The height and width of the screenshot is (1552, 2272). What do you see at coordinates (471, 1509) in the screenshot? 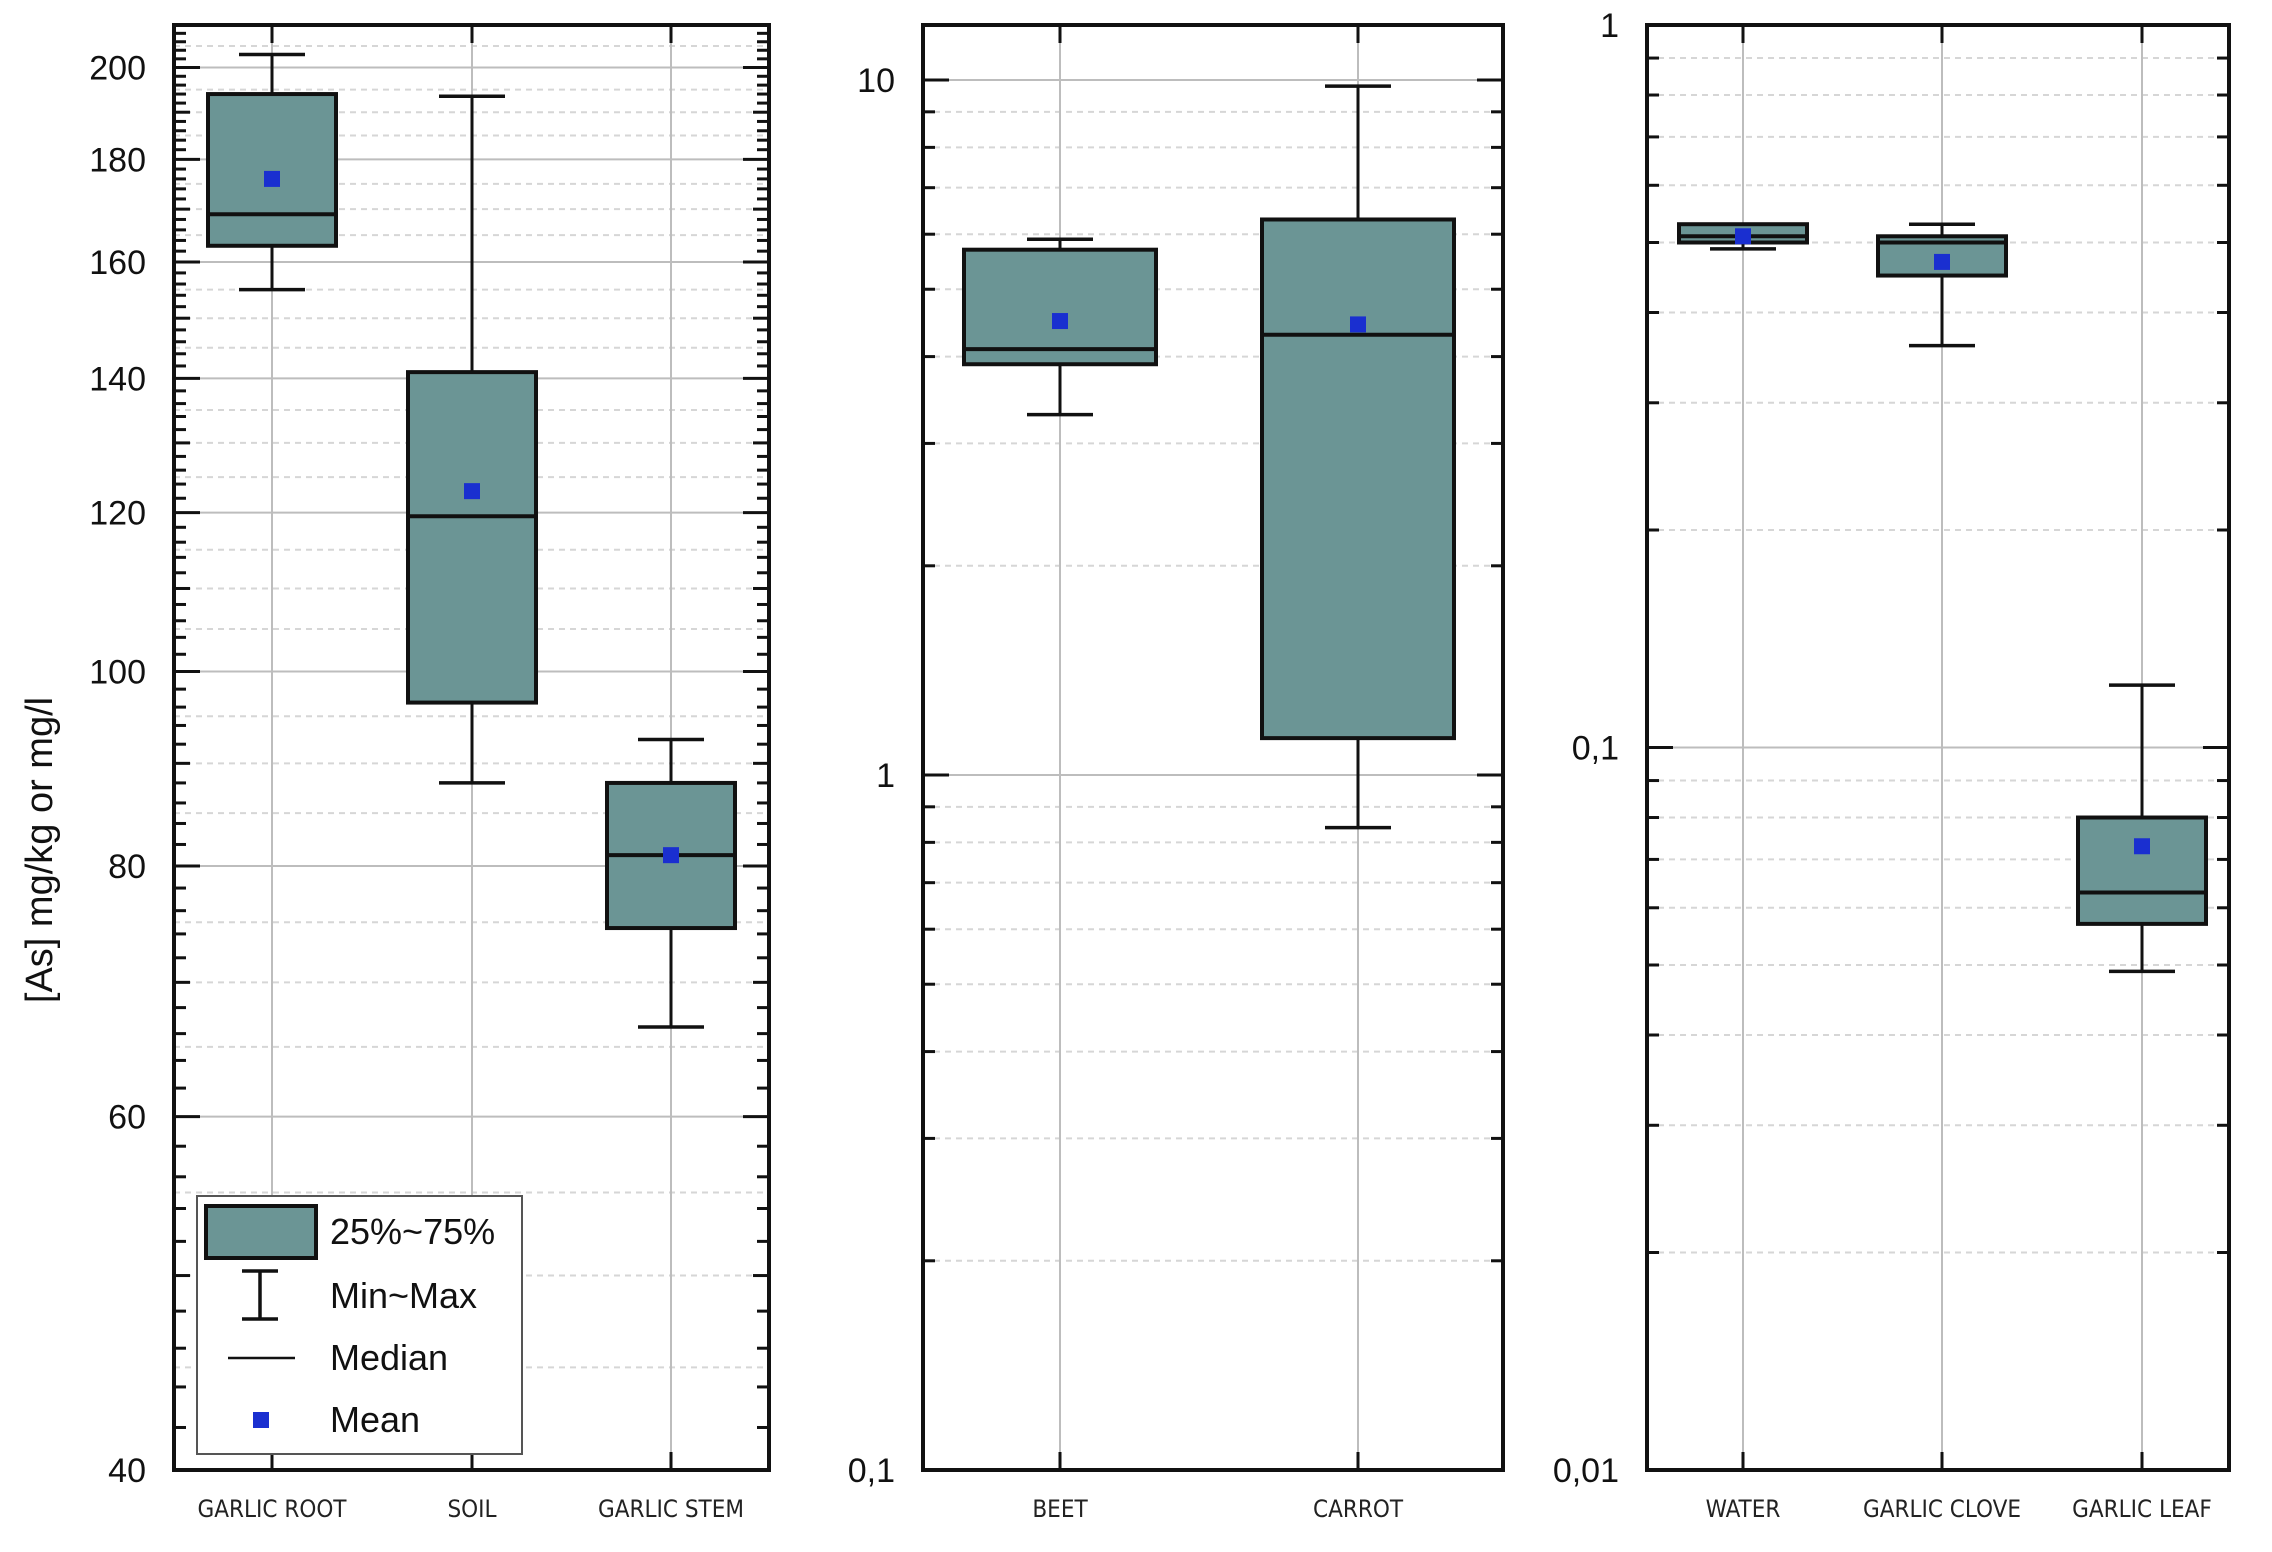
I see `category-label: SOIL` at bounding box center [471, 1509].